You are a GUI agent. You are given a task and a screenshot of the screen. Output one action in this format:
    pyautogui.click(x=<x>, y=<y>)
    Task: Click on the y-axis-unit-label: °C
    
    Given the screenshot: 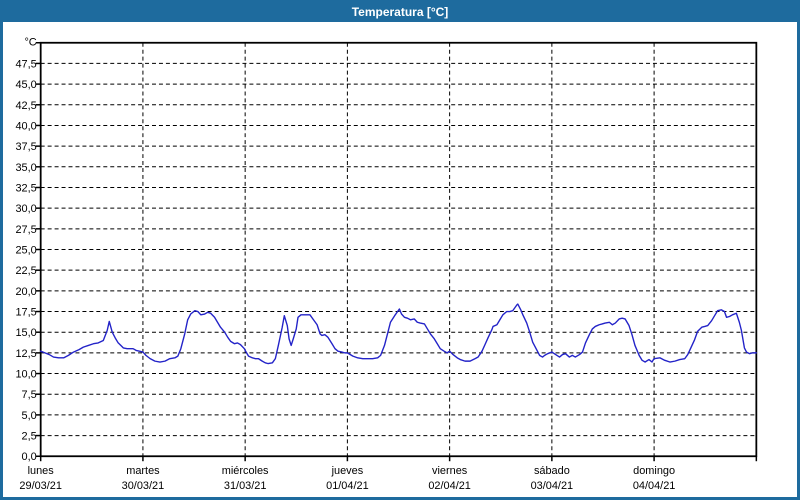 What is the action you would take?
    pyautogui.click(x=30, y=43)
    